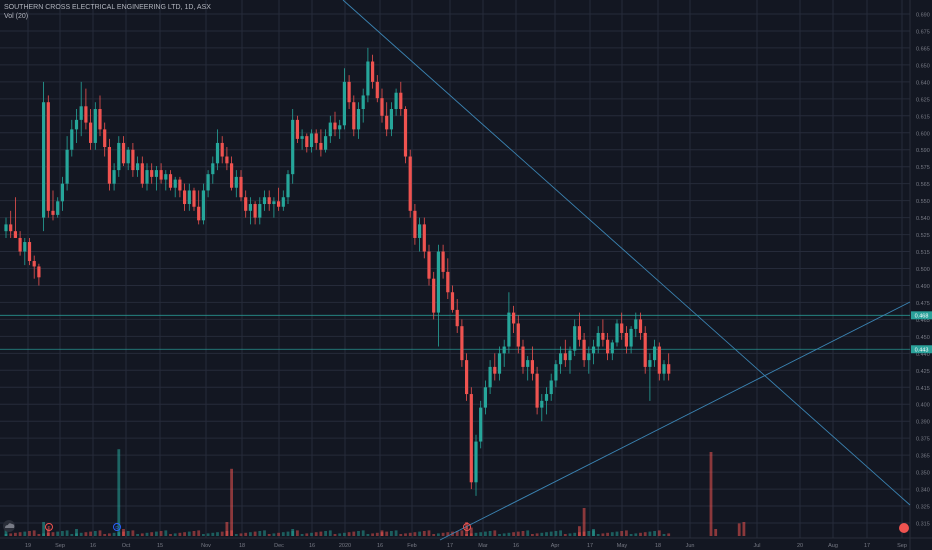 The width and height of the screenshot is (932, 550). I want to click on volume-indicator-label: Vol (20), so click(16, 16).